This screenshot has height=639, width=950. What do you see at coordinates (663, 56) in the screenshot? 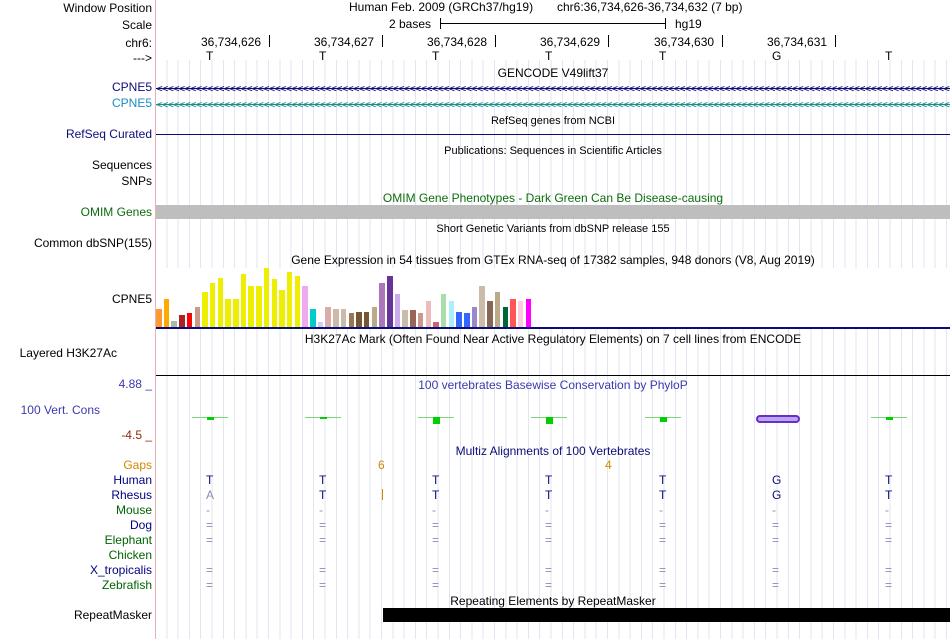
I see `reference-base: T` at bounding box center [663, 56].